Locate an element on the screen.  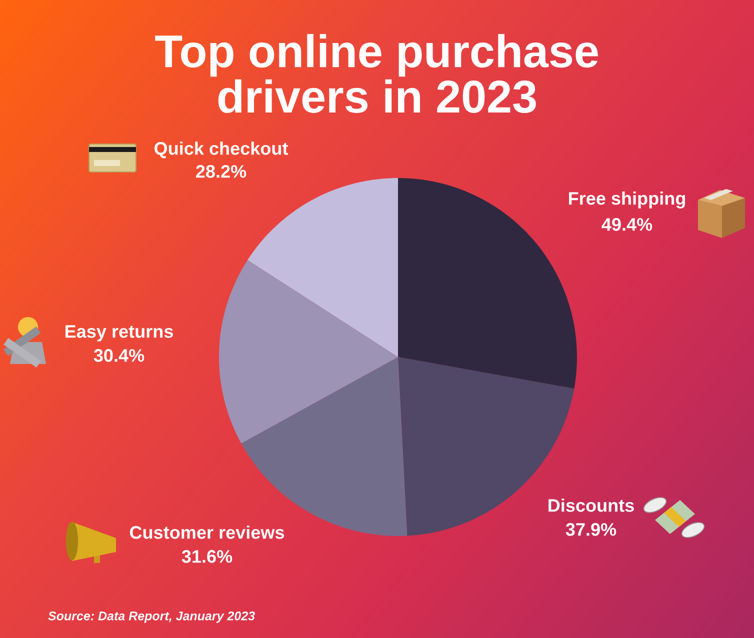
slice-label: Customer reviews is located at coordinates (207, 532).